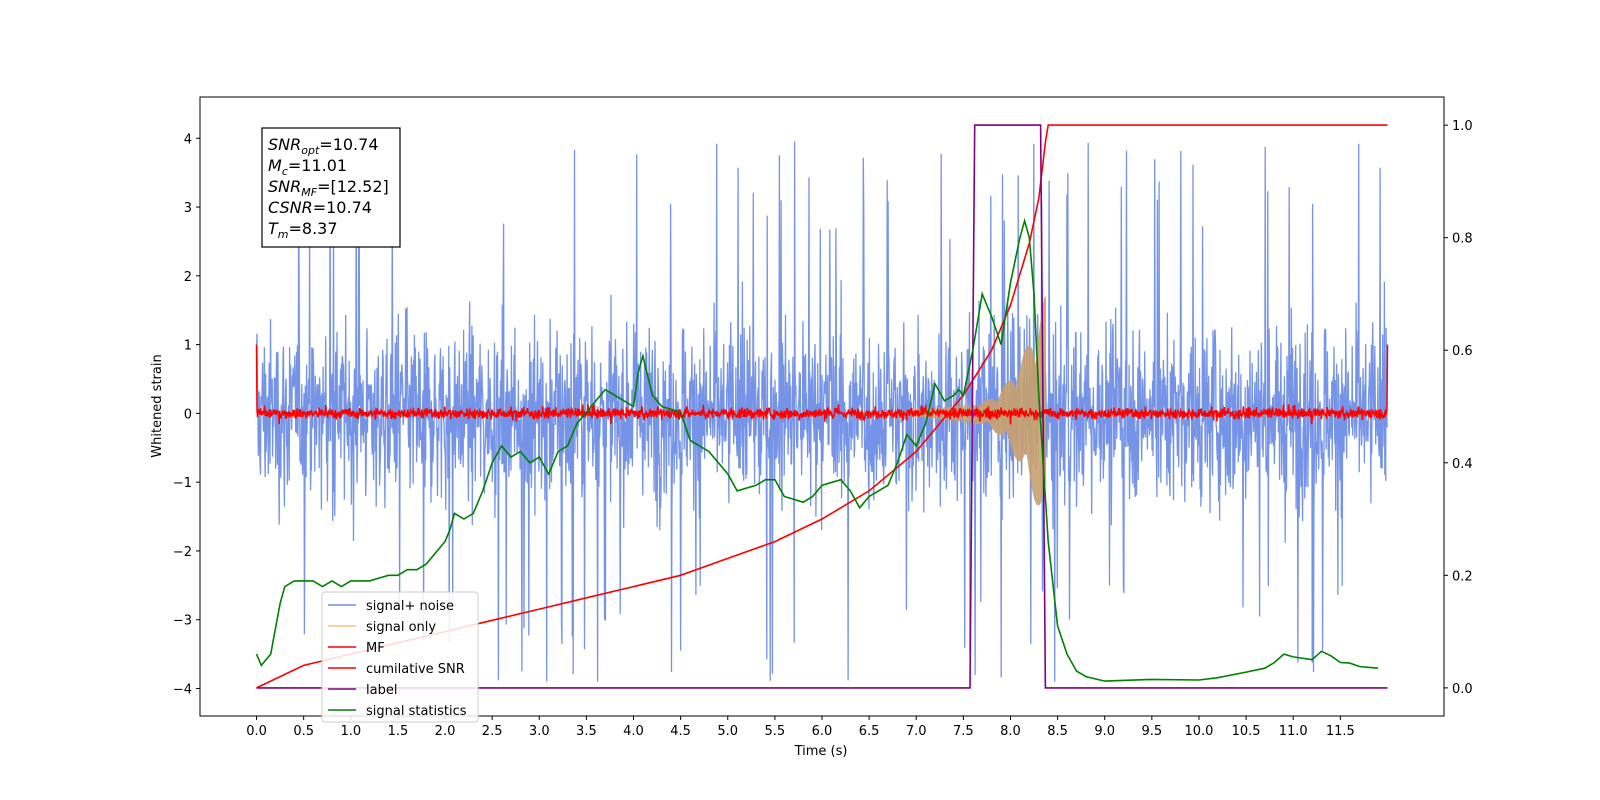  What do you see at coordinates (1462, 351) in the screenshot?
I see `y2-tick-label: 0.6` at bounding box center [1462, 351].